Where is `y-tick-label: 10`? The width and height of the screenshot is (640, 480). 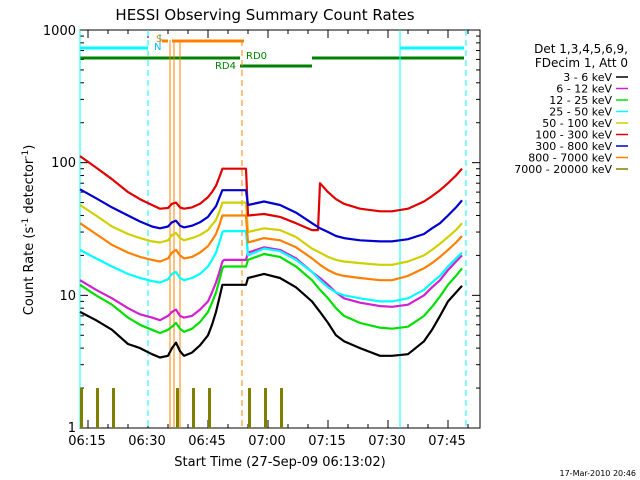
y-tick-label: 10 is located at coordinates (67, 296).